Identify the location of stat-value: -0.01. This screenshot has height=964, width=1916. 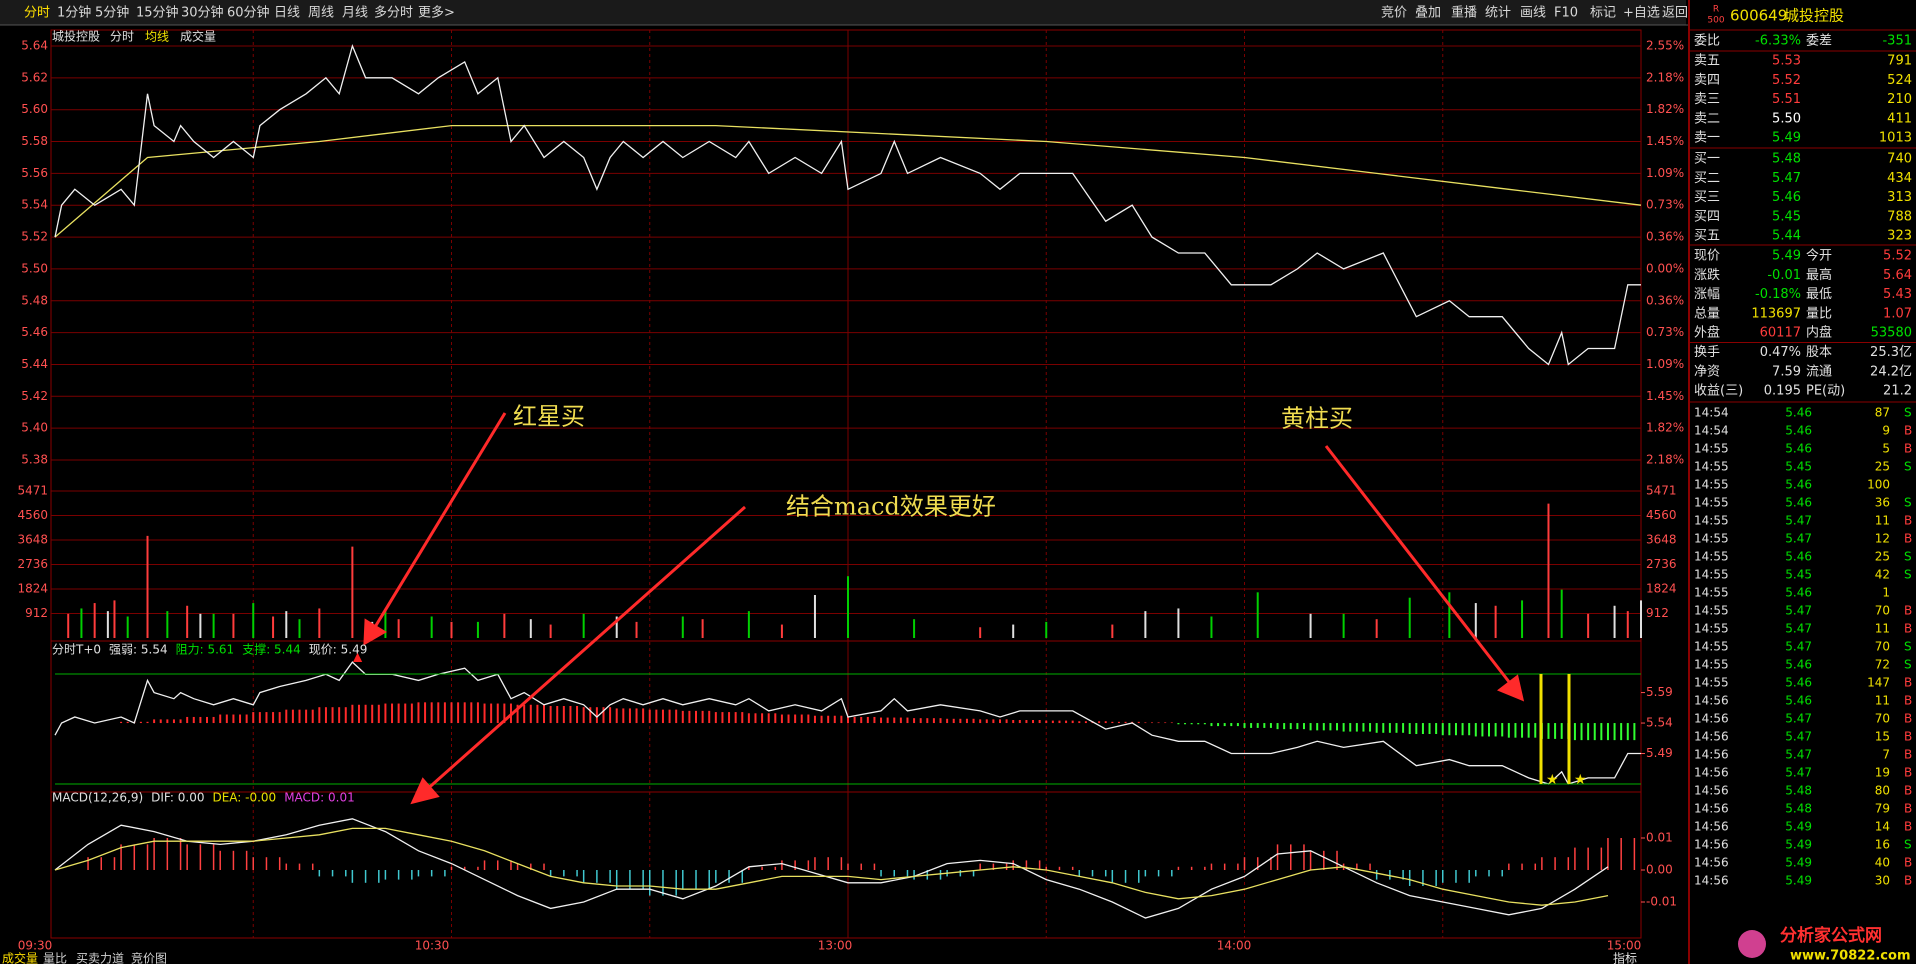
(1784, 275).